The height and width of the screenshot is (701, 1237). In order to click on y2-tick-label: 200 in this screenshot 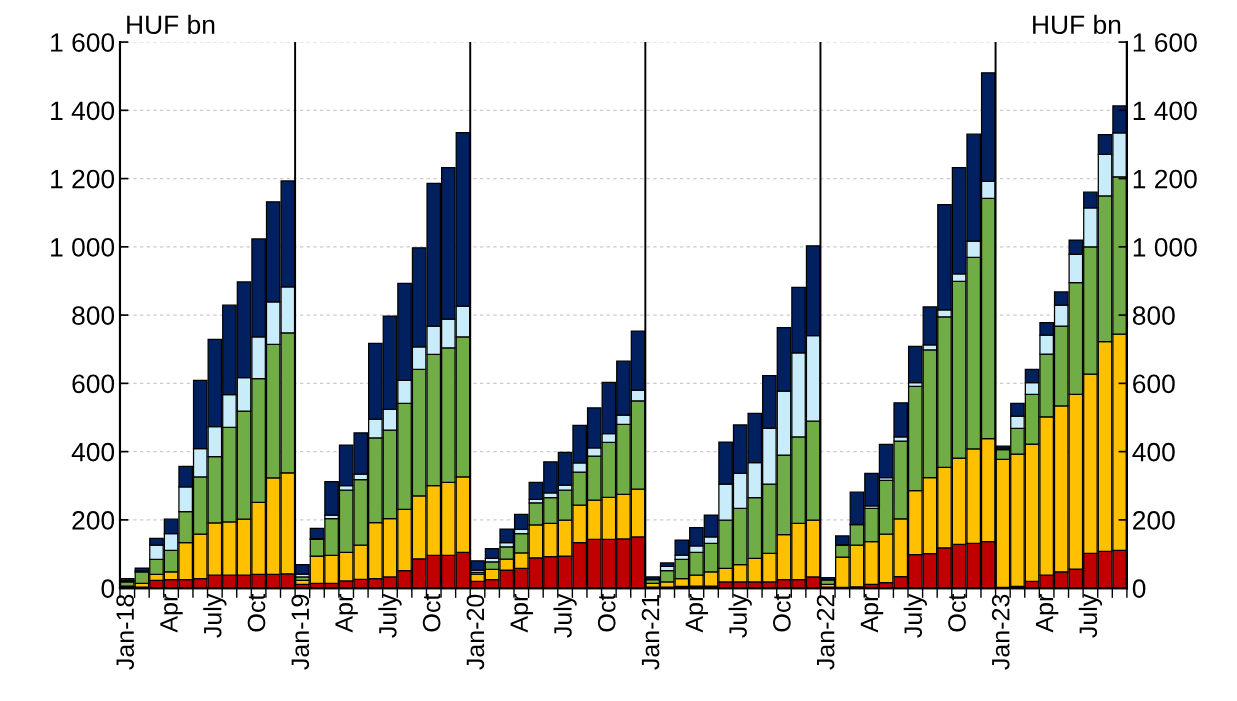, I will do `click(1154, 520)`.